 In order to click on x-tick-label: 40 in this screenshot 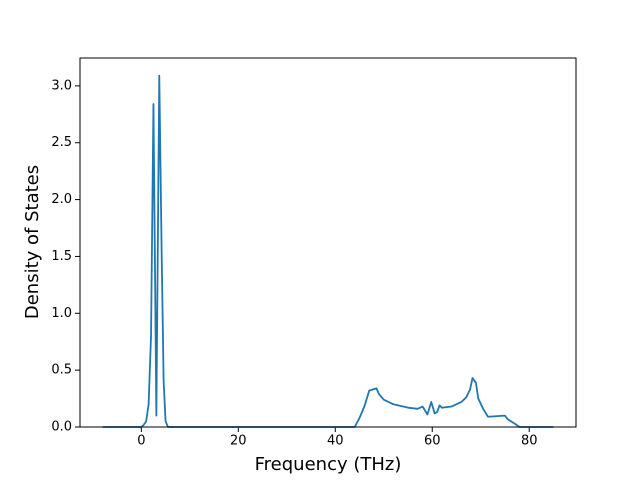, I will do `click(335, 441)`.